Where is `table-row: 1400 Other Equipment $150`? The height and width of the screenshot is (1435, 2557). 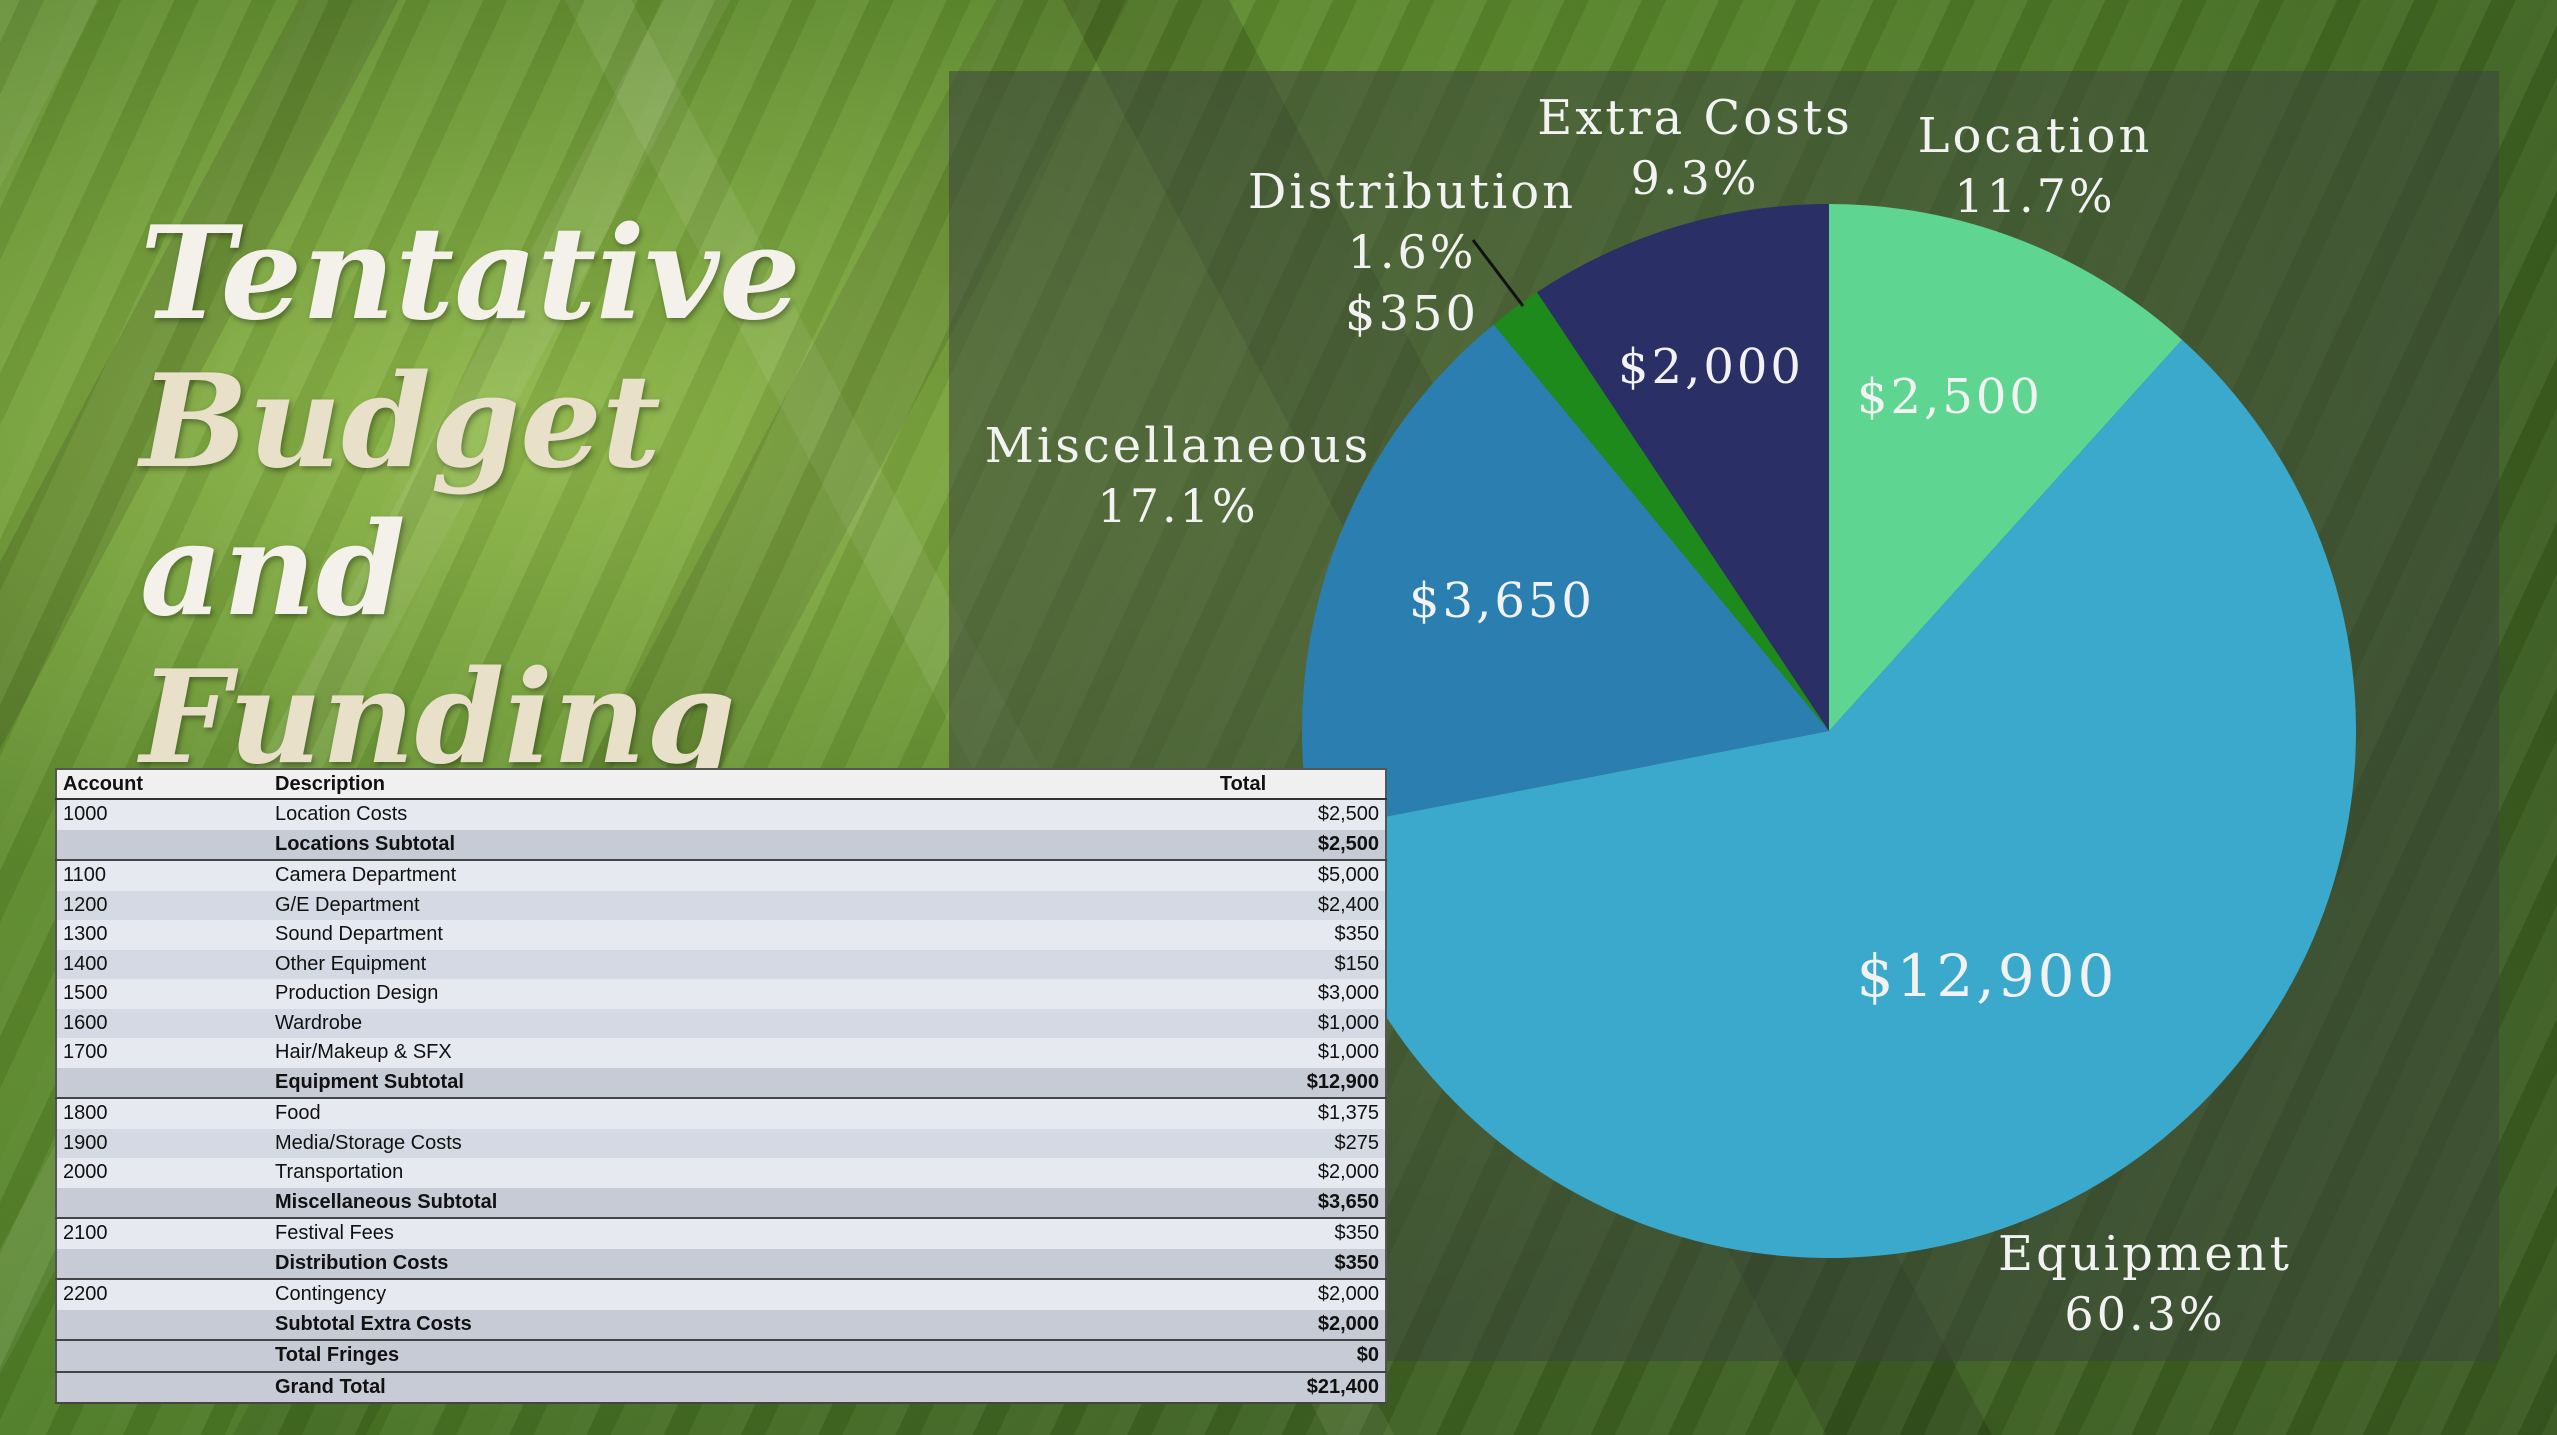 table-row: 1400 Other Equipment $150 is located at coordinates (721, 964).